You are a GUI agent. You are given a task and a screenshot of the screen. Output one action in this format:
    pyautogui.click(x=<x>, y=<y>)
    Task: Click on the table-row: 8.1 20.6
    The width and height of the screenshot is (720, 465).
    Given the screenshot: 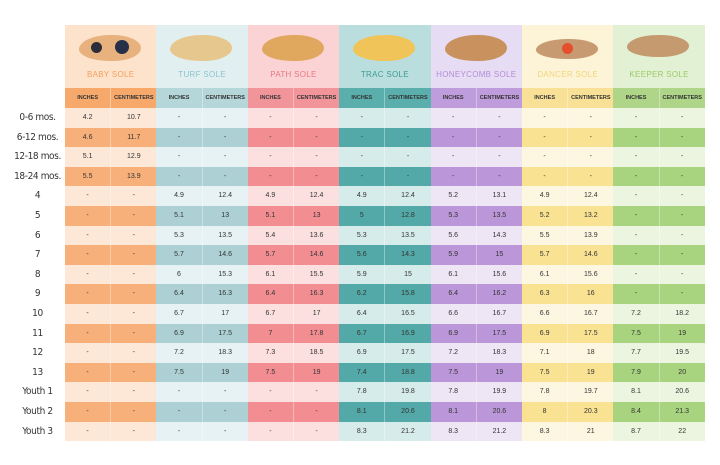 What is the action you would take?
    pyautogui.click(x=476, y=411)
    